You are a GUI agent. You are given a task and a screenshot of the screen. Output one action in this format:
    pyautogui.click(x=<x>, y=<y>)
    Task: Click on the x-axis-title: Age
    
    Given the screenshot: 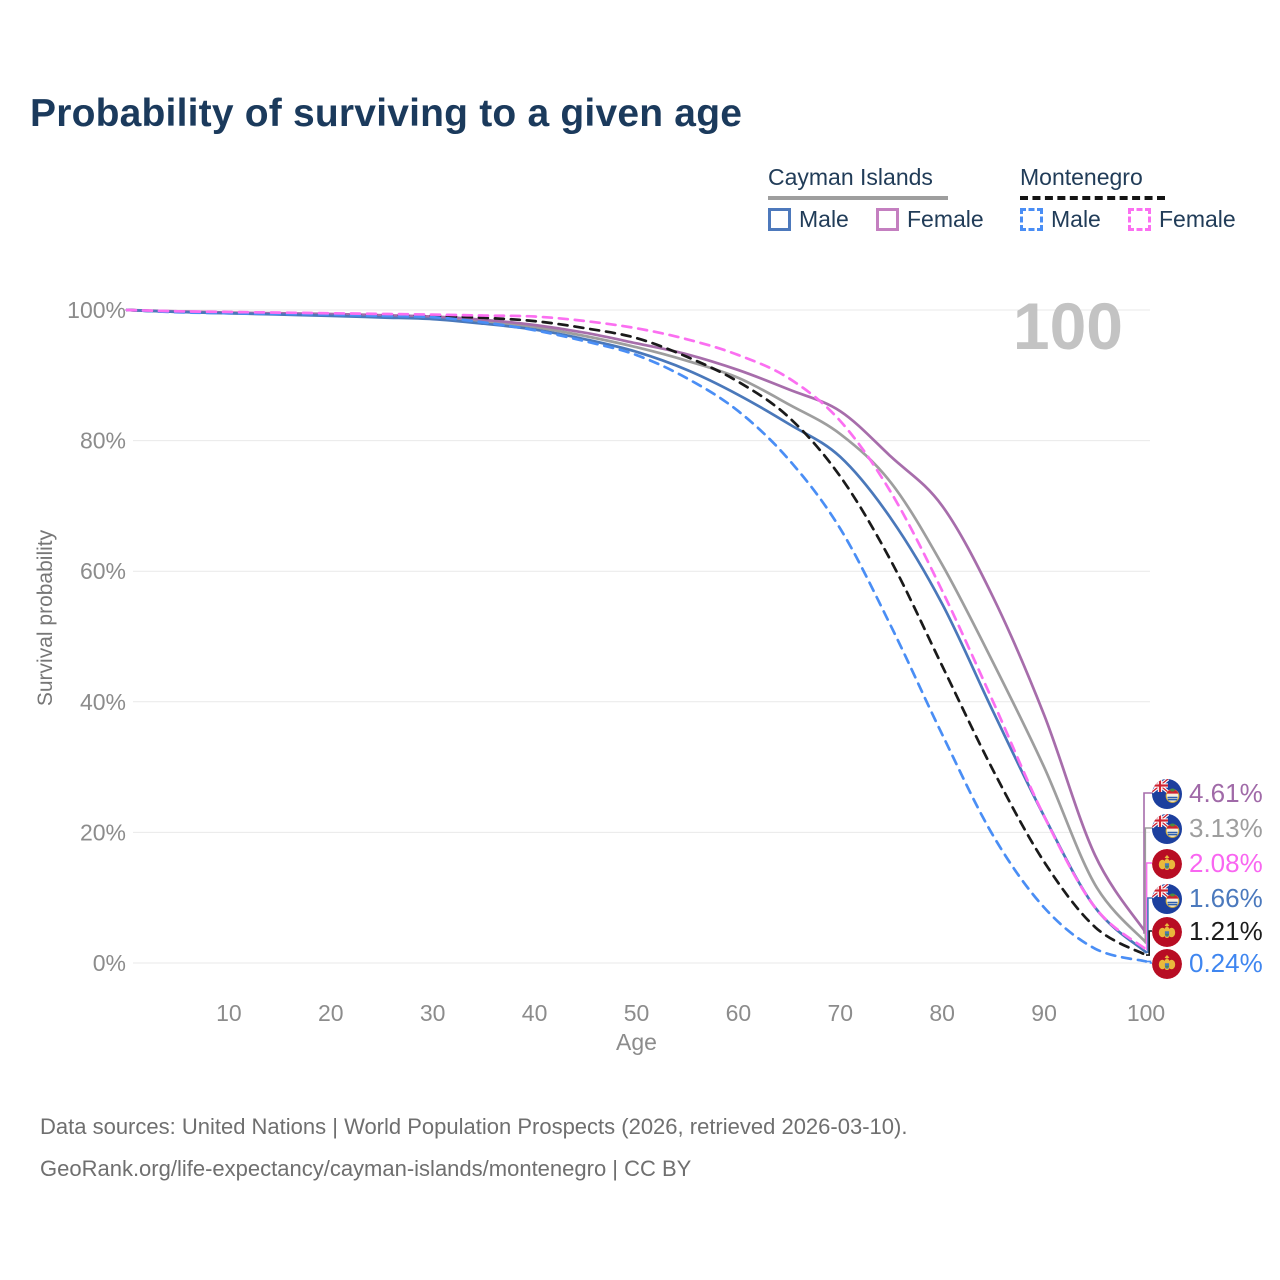 What is the action you would take?
    pyautogui.click(x=636, y=1042)
    